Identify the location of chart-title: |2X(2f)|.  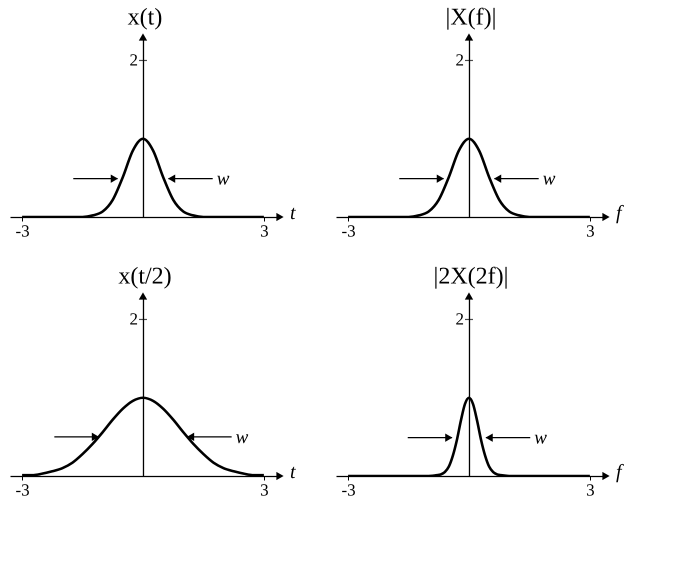
(471, 276).